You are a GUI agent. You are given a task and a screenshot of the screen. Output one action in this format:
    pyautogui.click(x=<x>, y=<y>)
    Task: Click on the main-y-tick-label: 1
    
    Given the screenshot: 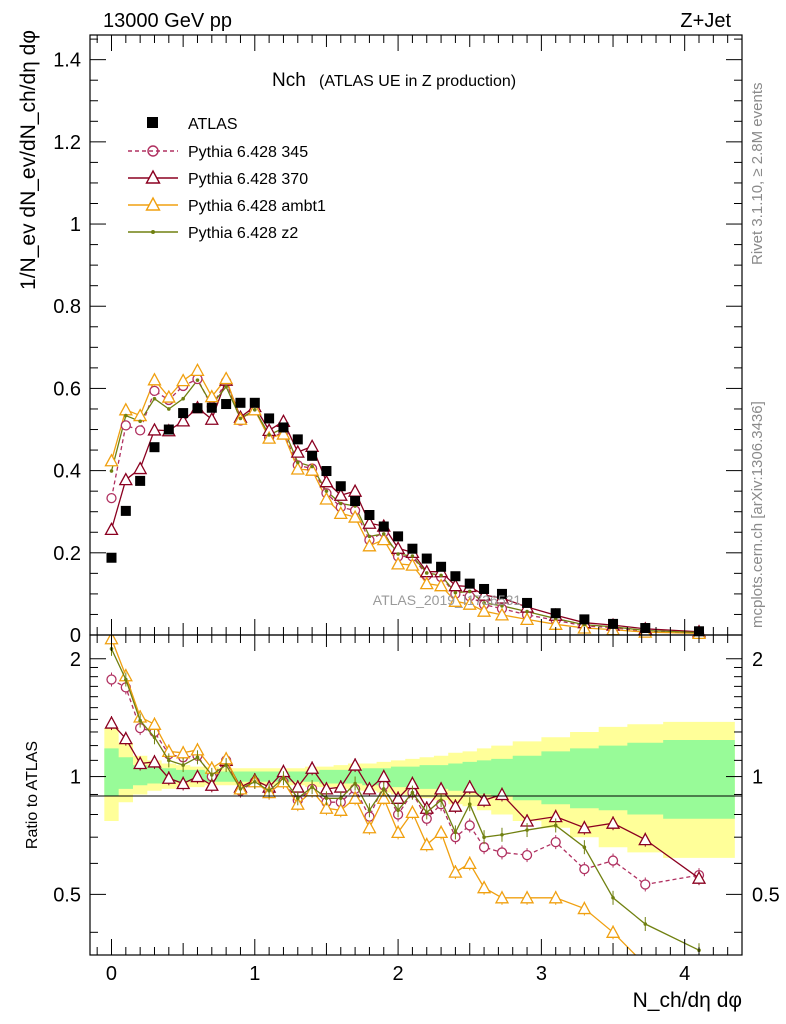 What is the action you would take?
    pyautogui.click(x=75, y=225)
    